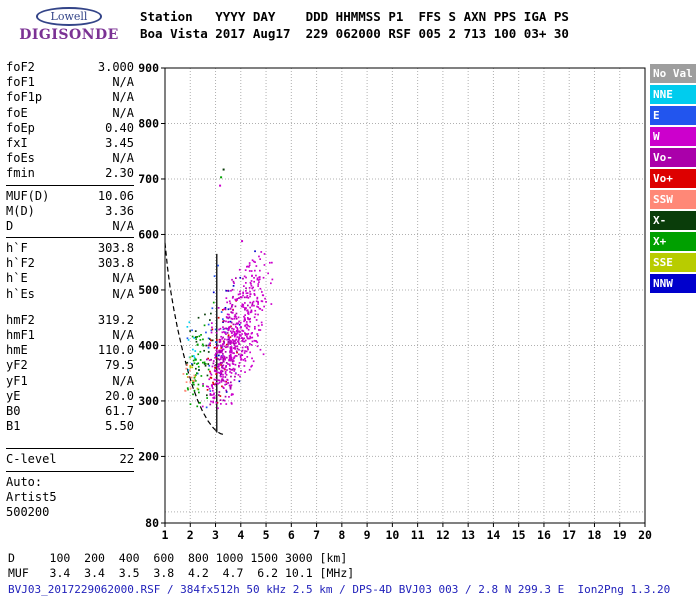  I want to click on param-row-md: M(D) 3.36, so click(70, 211).